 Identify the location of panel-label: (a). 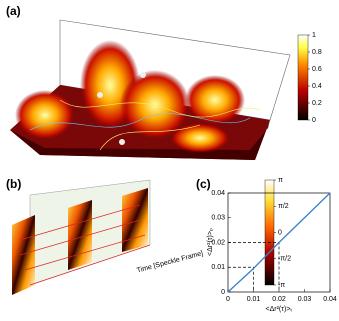
(13, 11).